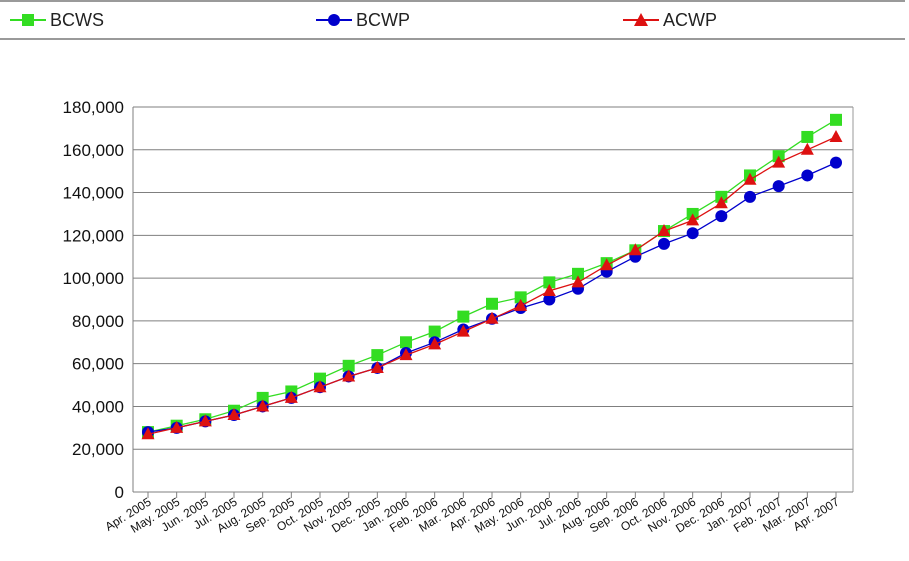  Describe the element at coordinates (93, 278) in the screenshot. I see `y-tick-label: 100,000` at that location.